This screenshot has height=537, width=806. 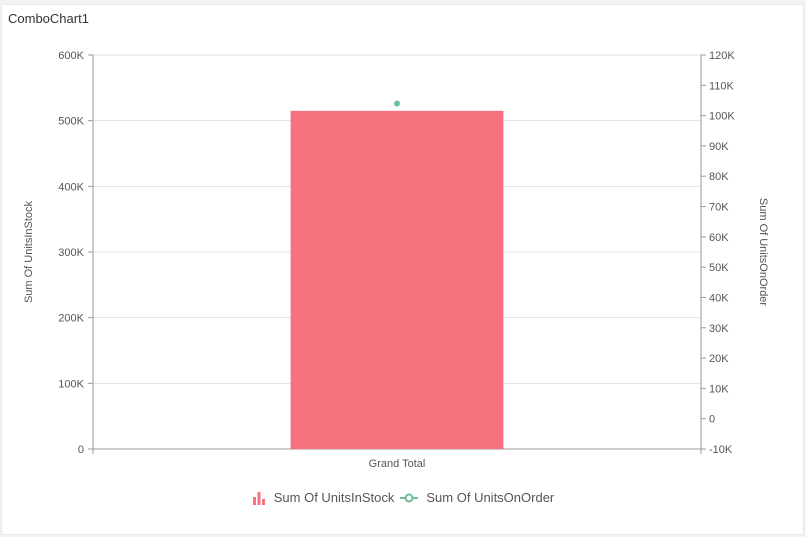 What do you see at coordinates (409, 497) in the screenshot?
I see `line-marker-icon` at bounding box center [409, 497].